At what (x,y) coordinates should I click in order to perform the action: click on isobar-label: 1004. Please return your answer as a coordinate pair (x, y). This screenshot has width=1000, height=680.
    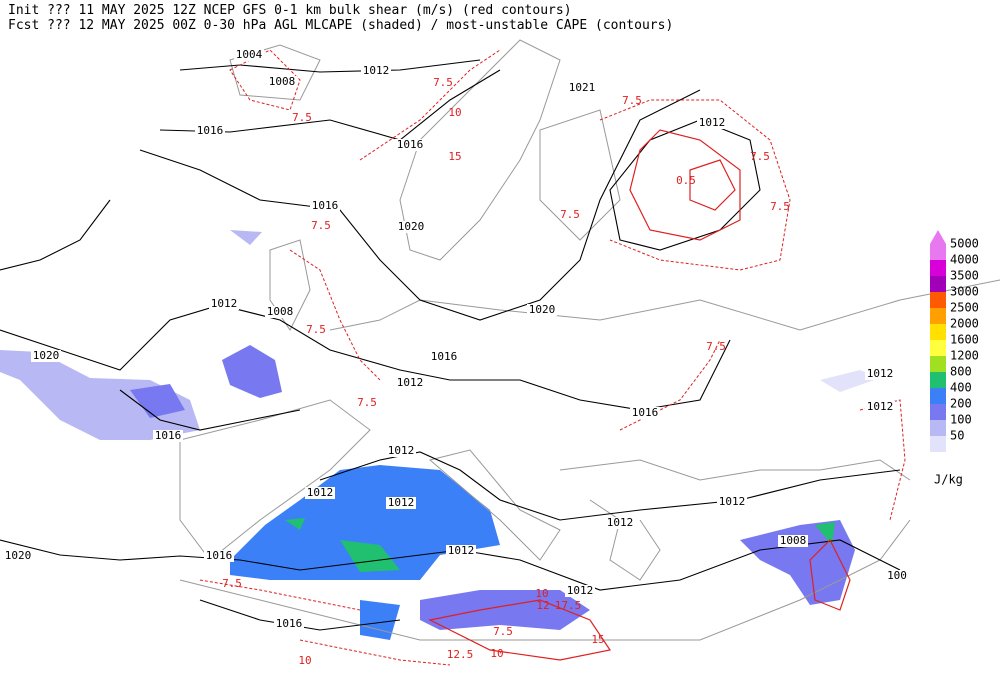
    Looking at the image, I should click on (249, 54).